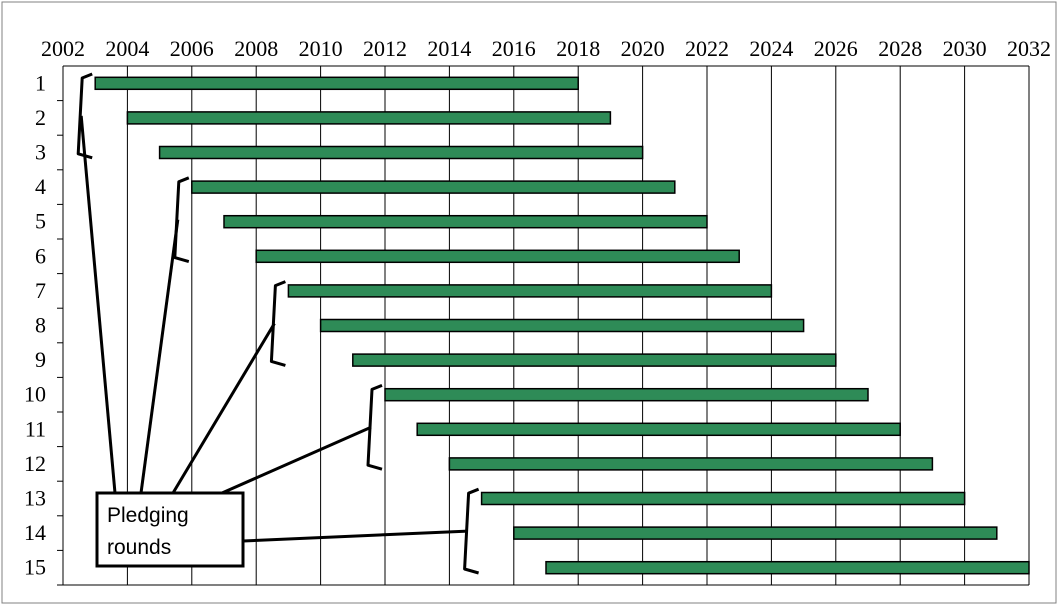 Image resolution: width=1058 pixels, height=605 pixels. I want to click on y-tick-label: 3, so click(40, 152).